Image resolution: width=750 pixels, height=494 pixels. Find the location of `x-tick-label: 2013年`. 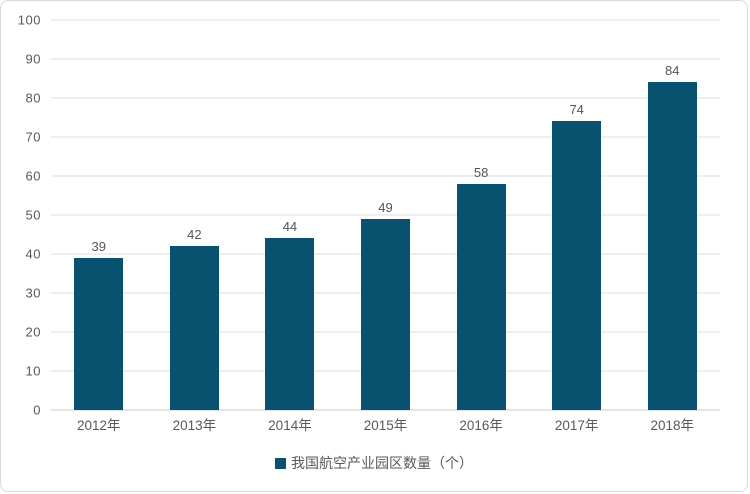

x-tick-label: 2013年 is located at coordinates (194, 425).